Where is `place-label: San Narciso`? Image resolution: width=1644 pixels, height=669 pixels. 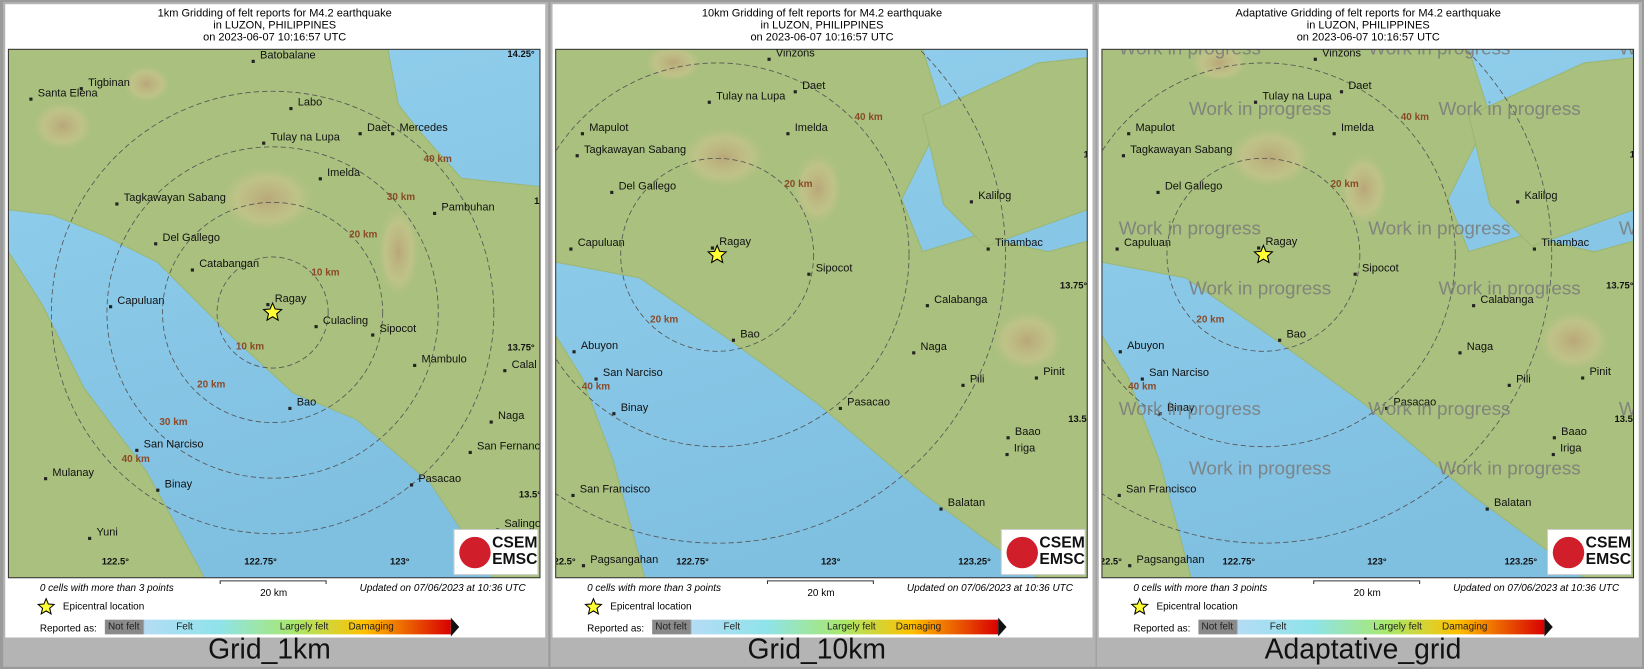
place-label: San Narciso is located at coordinates (633, 373).